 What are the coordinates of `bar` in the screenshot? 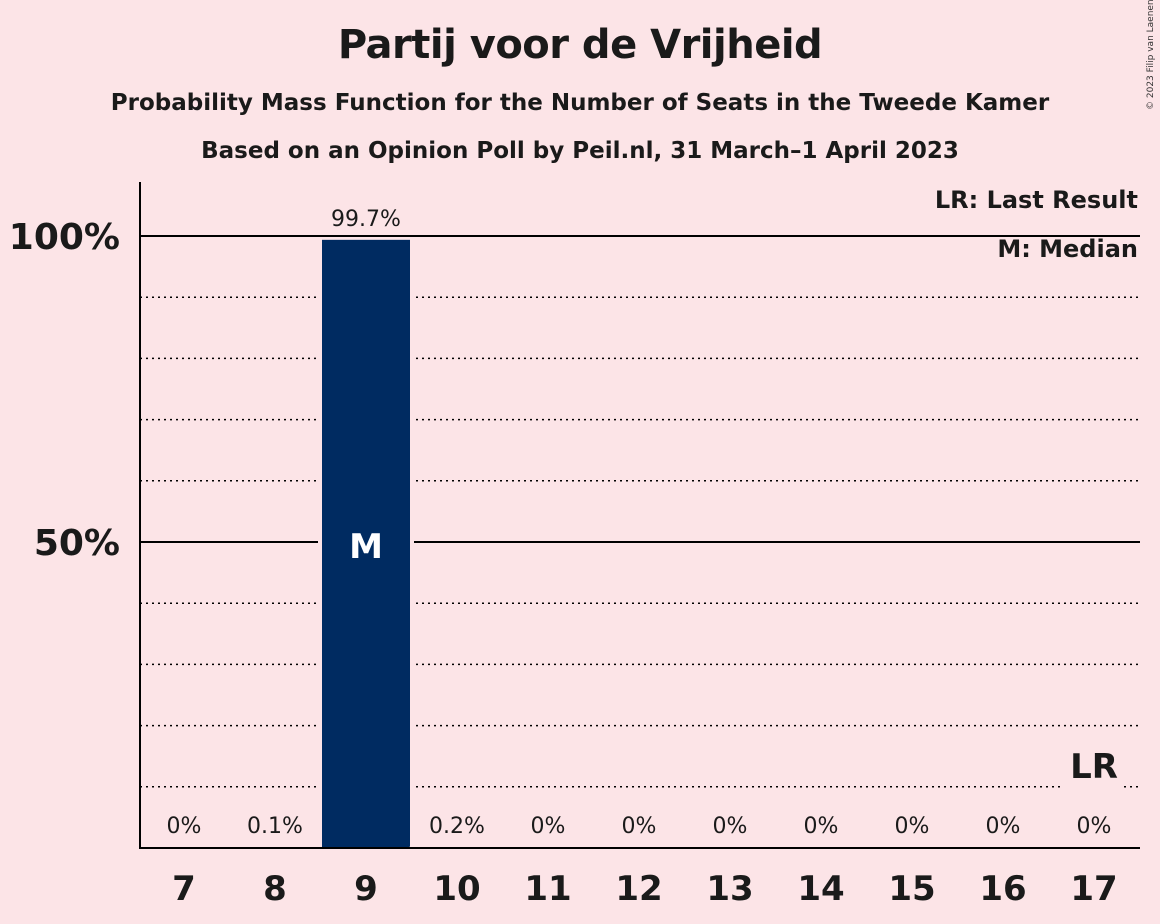 It's located at (366, 543).